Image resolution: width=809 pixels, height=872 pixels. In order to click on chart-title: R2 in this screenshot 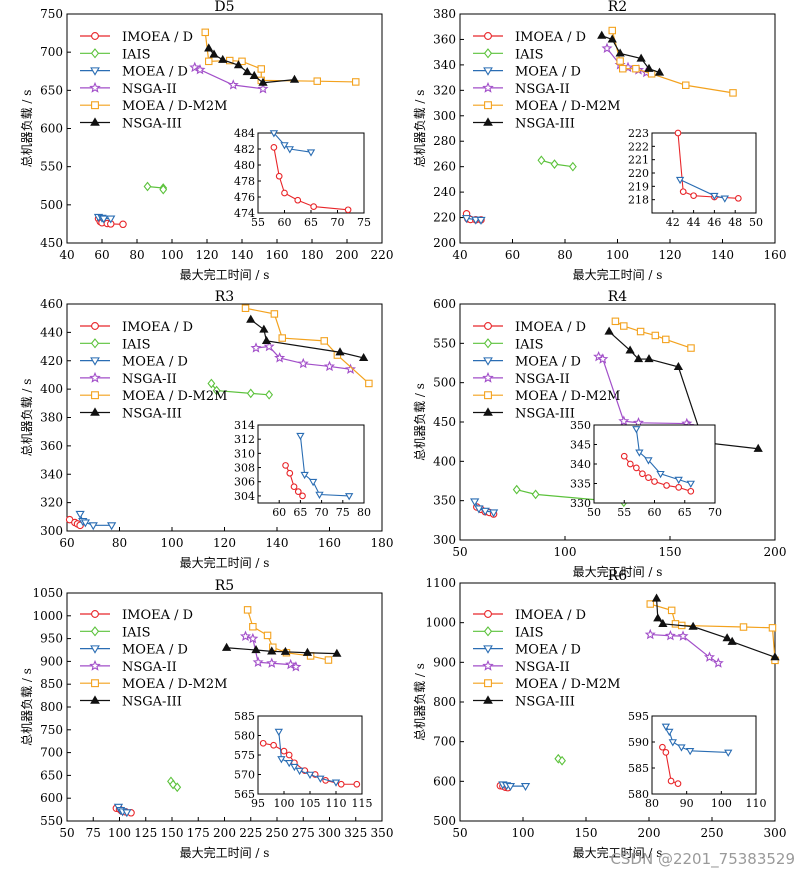, I will do `click(617, 7)`.